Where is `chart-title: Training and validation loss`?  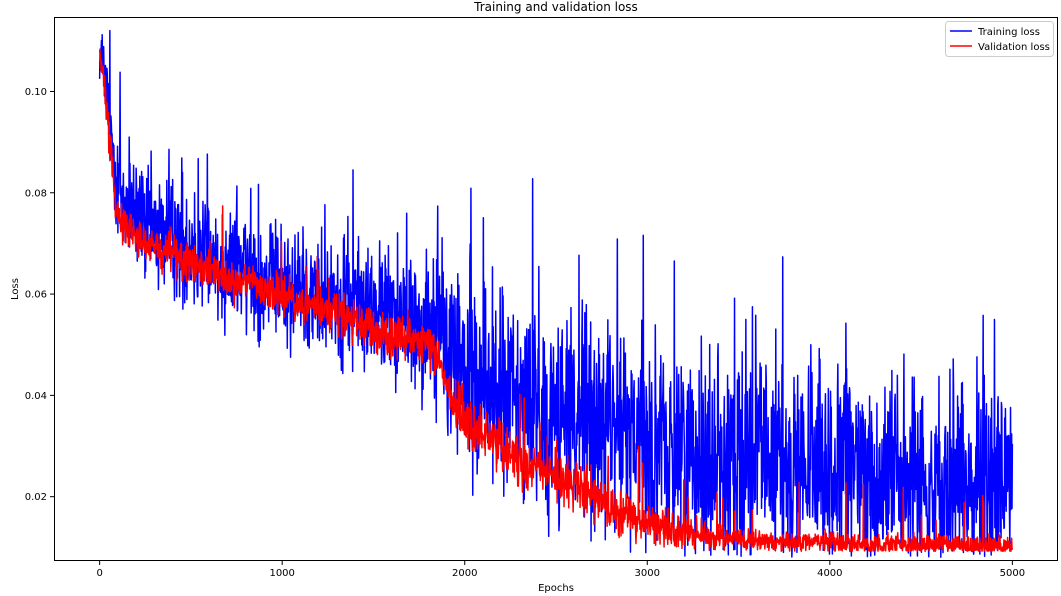
chart-title: Training and validation loss is located at coordinates (555, 7).